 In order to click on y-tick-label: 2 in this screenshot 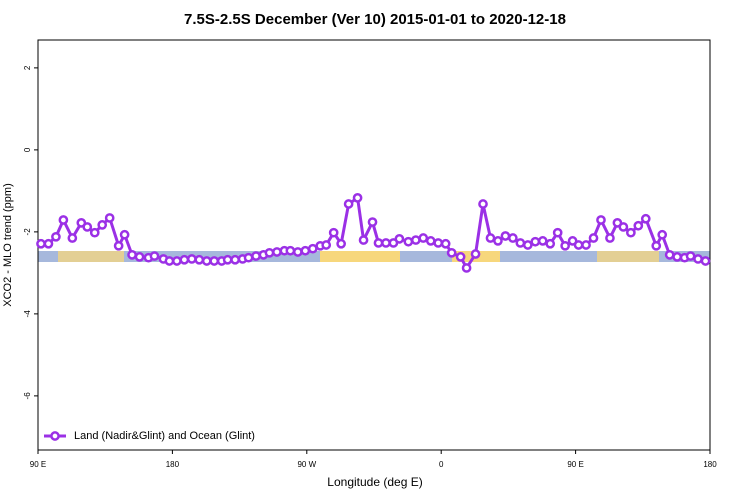, I will do `click(27, 67)`.